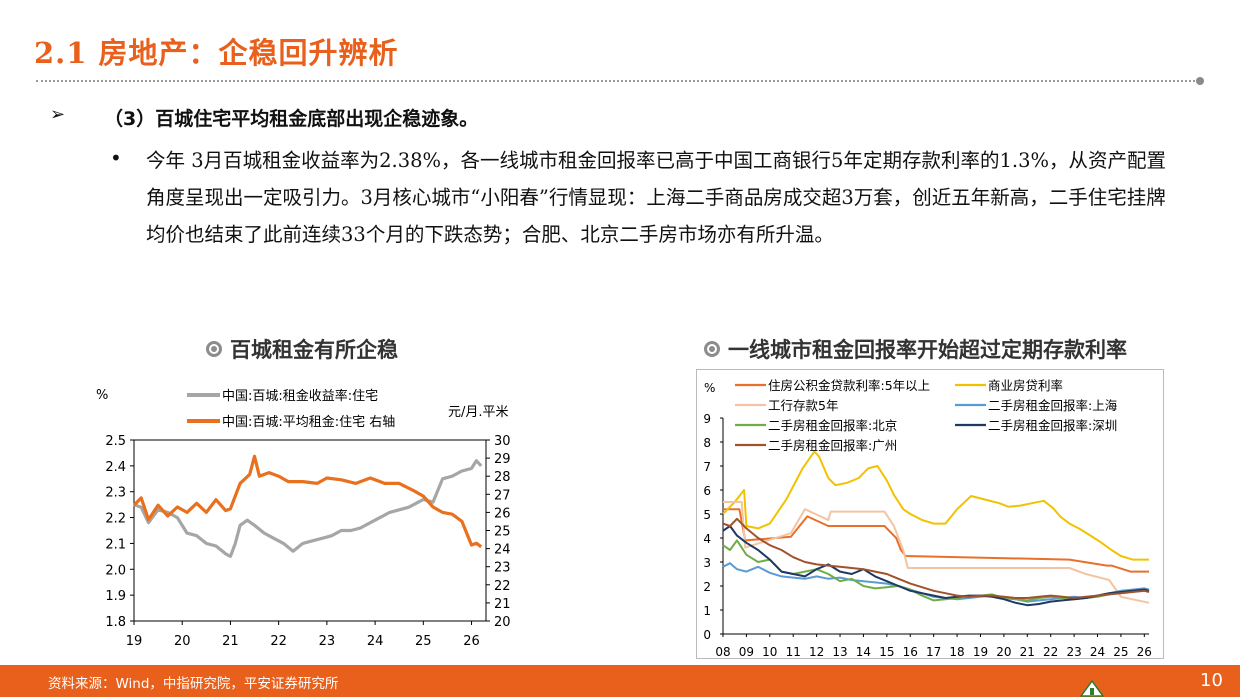 The width and height of the screenshot is (1240, 697). What do you see at coordinates (478, 412) in the screenshot?
I see `right-unit-label: 元/月.平米` at bounding box center [478, 412].